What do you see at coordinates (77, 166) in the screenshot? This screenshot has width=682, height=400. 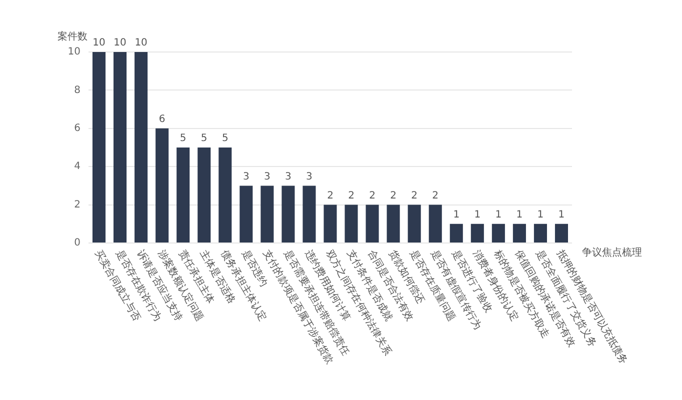 I see `y-tick-label: 4` at bounding box center [77, 166].